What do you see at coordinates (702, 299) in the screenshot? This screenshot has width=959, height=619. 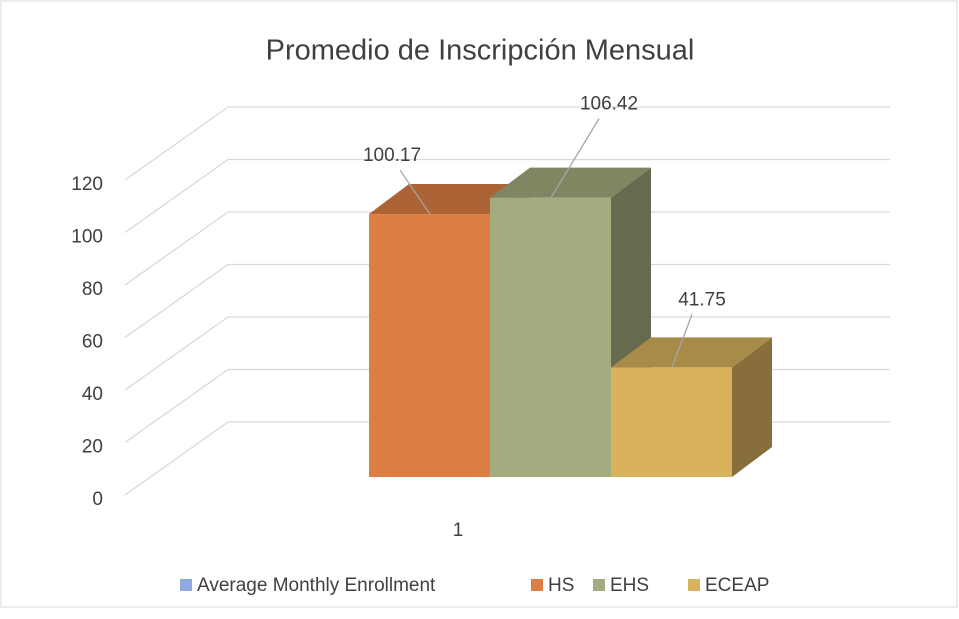 I see `data-label: 41.75` at bounding box center [702, 299].